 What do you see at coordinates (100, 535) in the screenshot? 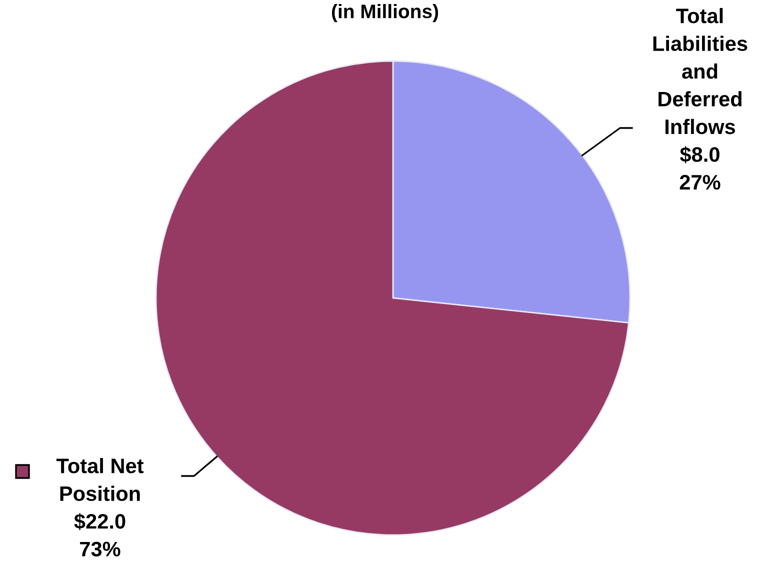
I see `data-label: $22.0 73%` at bounding box center [100, 535].